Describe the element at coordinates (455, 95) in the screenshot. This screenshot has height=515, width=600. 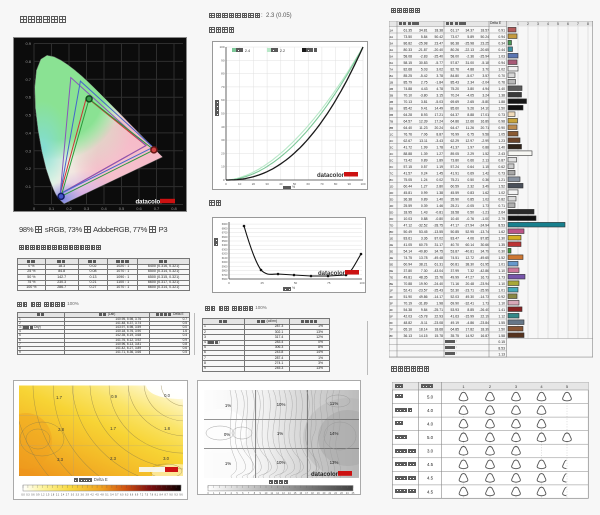
I see `svg-text: 70.24` at that location.